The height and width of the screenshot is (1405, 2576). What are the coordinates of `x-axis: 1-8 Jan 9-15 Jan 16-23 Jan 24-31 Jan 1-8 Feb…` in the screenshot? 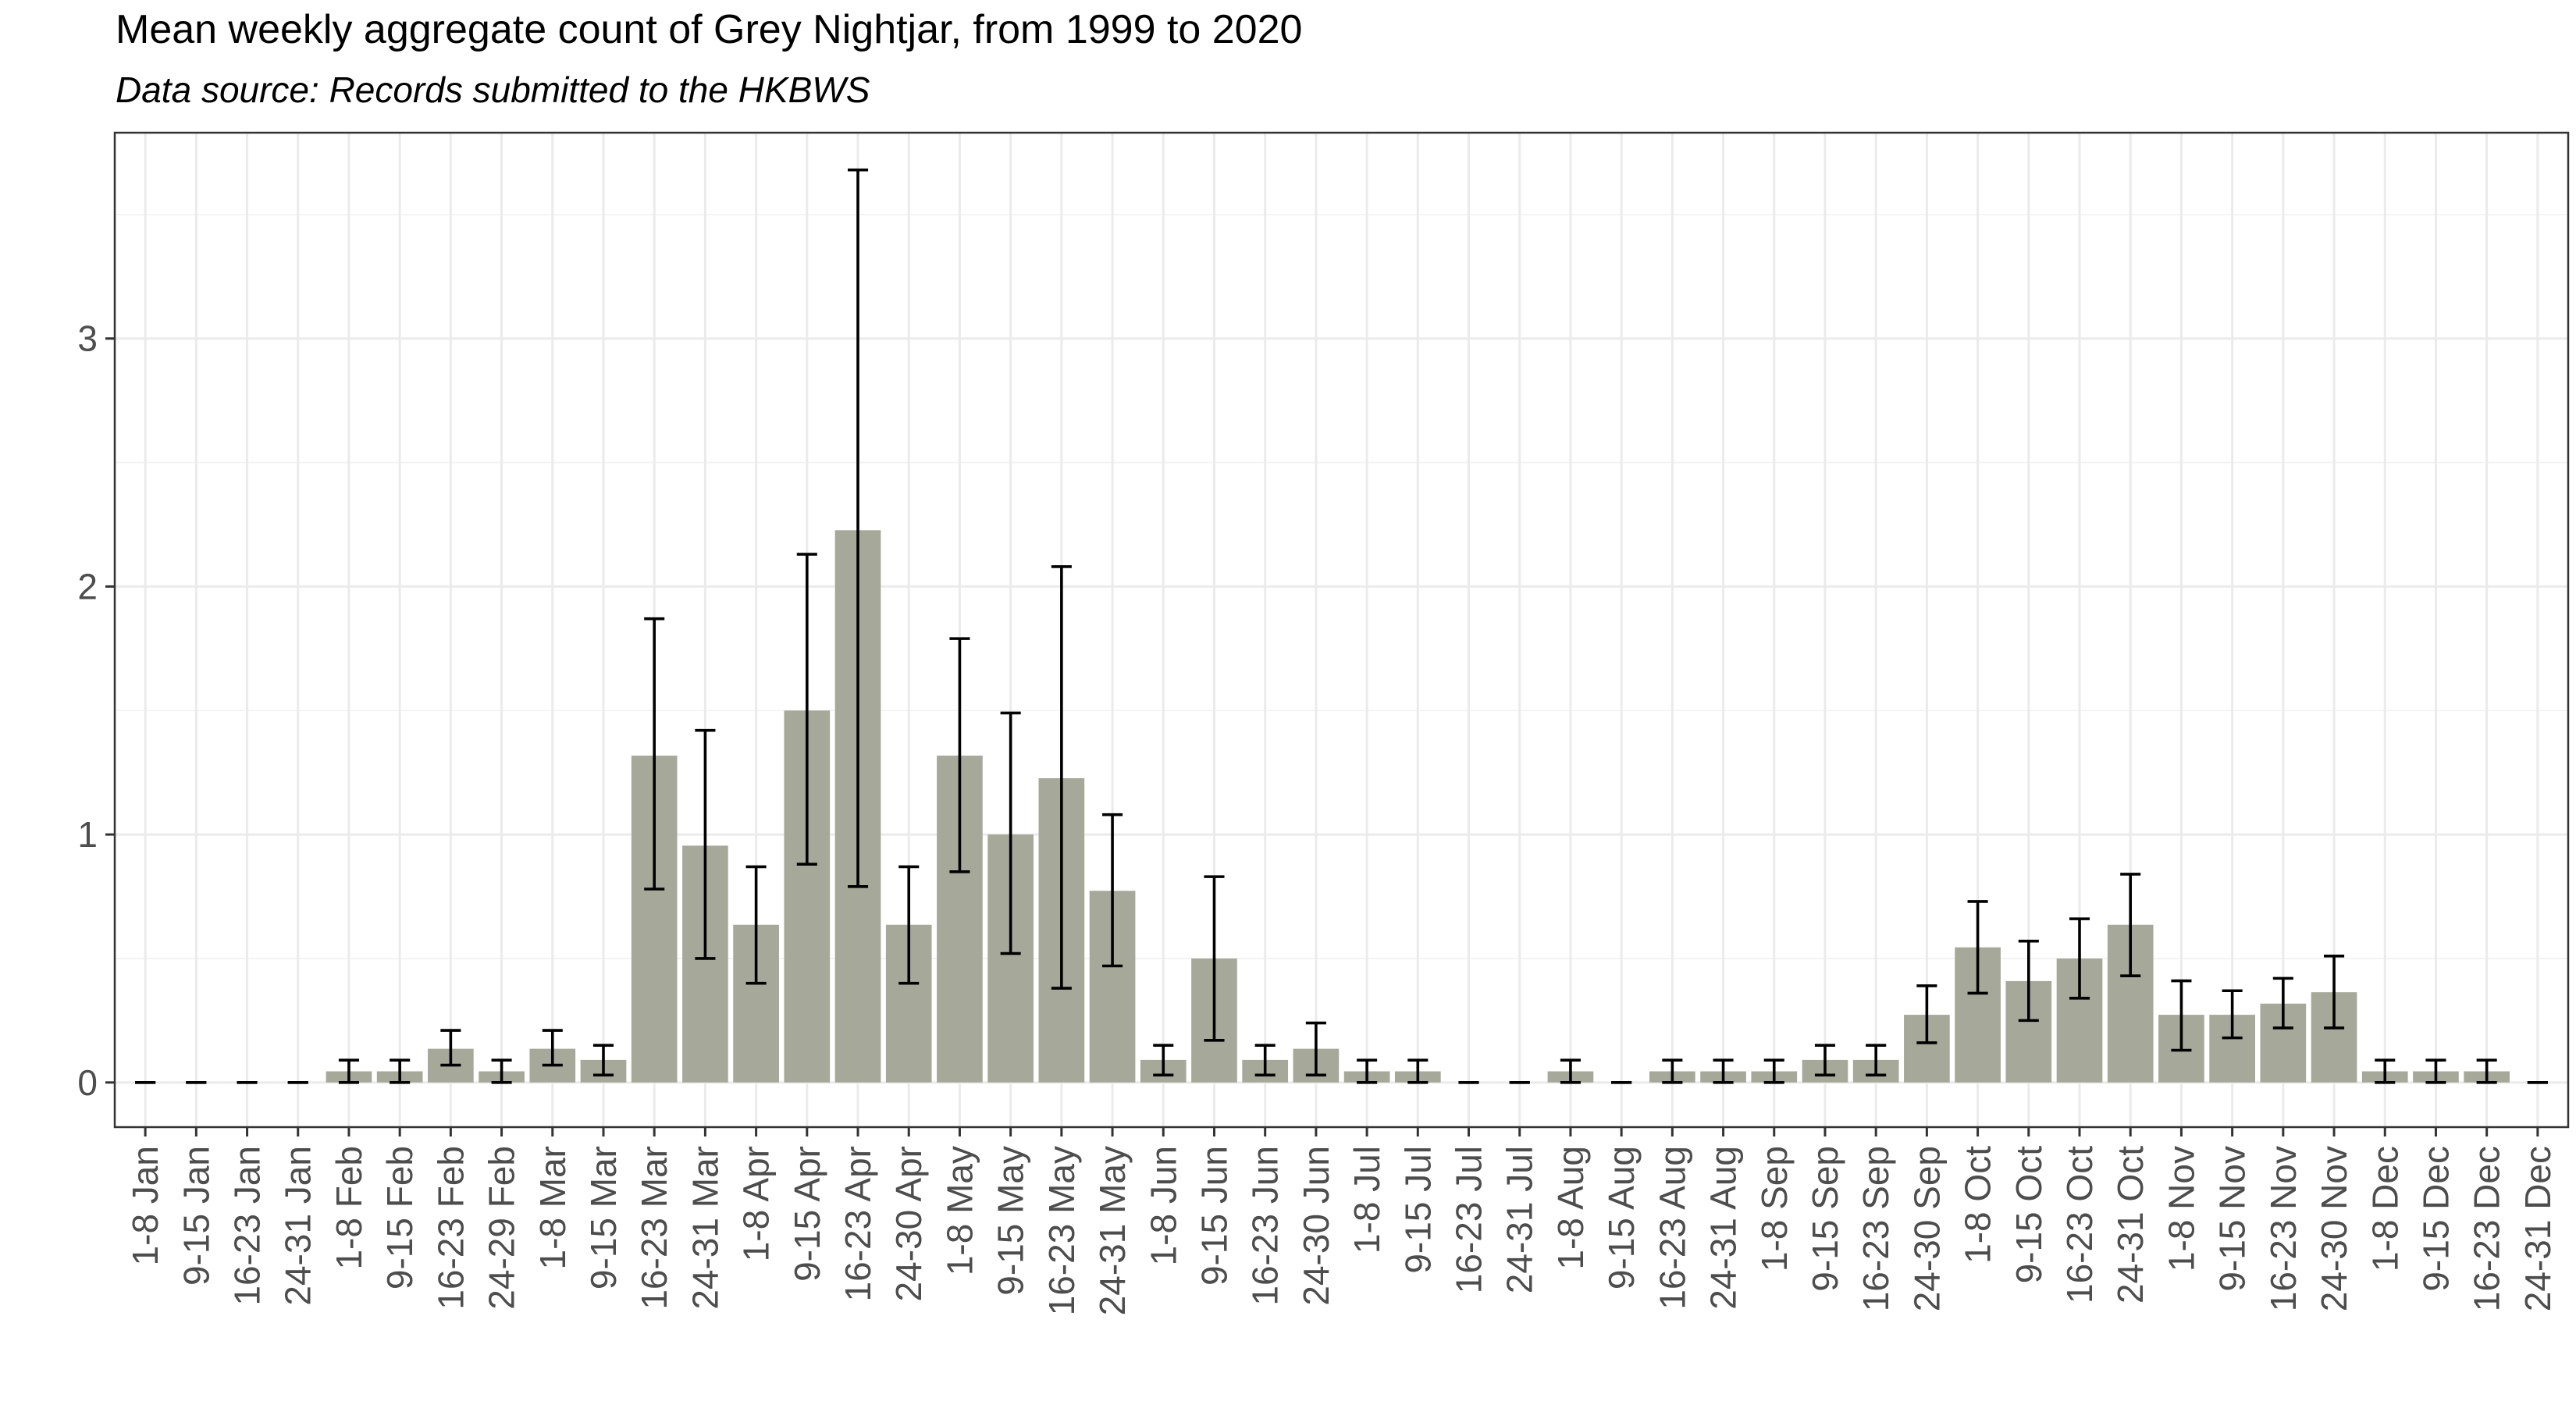 It's located at (1341, 1221).